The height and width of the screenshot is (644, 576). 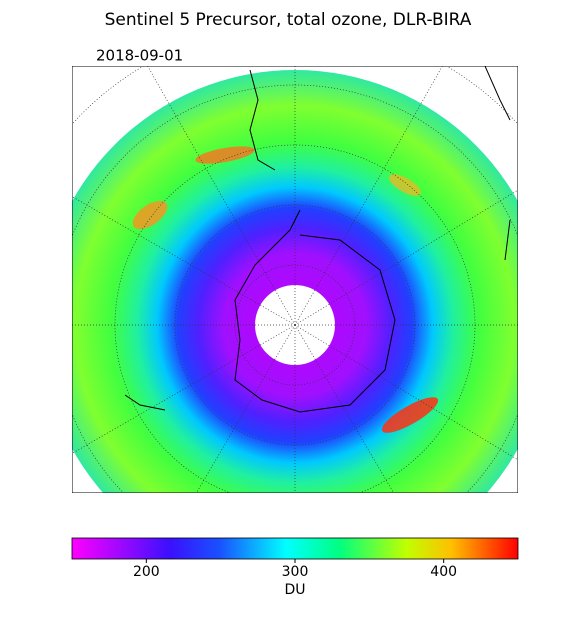 I want to click on colorbar-tick-label: 400, so click(x=443, y=572).